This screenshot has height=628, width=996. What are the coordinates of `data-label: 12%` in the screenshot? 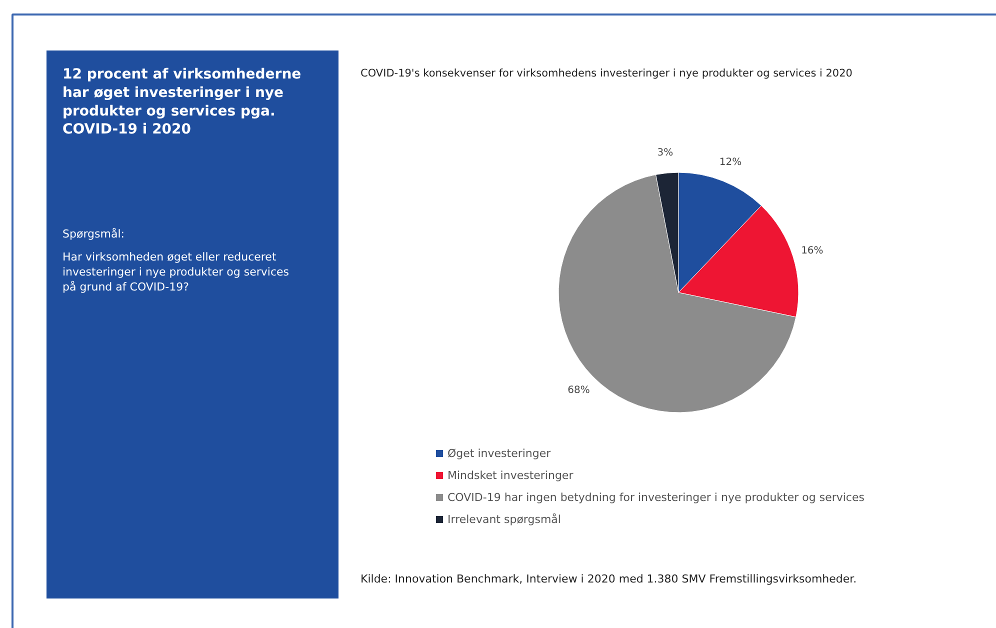 It's located at (730, 162).